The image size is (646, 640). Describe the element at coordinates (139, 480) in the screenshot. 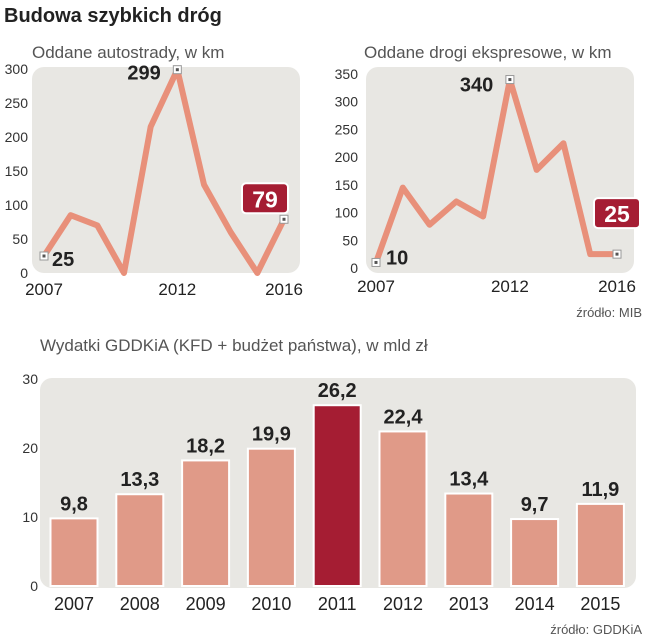

I see `wydatki-value-label-2008: 13,3` at that location.